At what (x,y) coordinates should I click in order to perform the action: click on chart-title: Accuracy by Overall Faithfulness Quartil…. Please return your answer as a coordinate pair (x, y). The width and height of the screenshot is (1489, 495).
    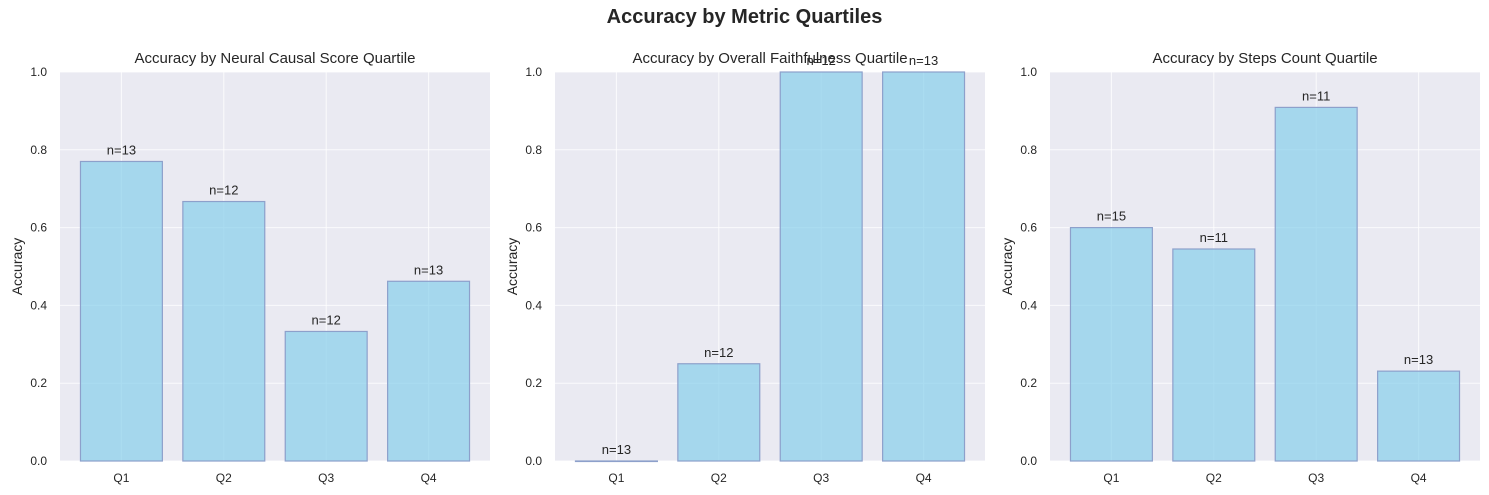
    Looking at the image, I should click on (769, 58).